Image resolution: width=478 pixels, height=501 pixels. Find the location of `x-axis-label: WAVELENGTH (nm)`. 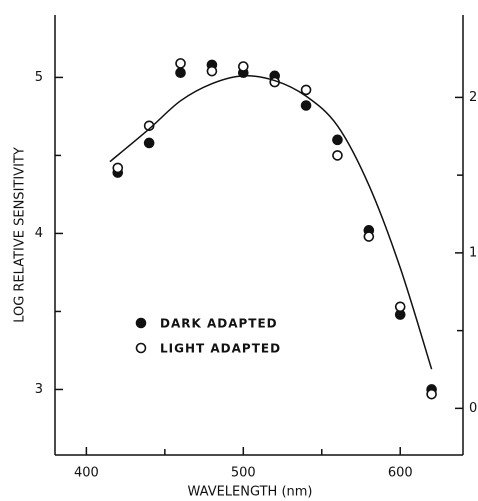

x-axis-label: WAVELENGTH (nm) is located at coordinates (250, 492).